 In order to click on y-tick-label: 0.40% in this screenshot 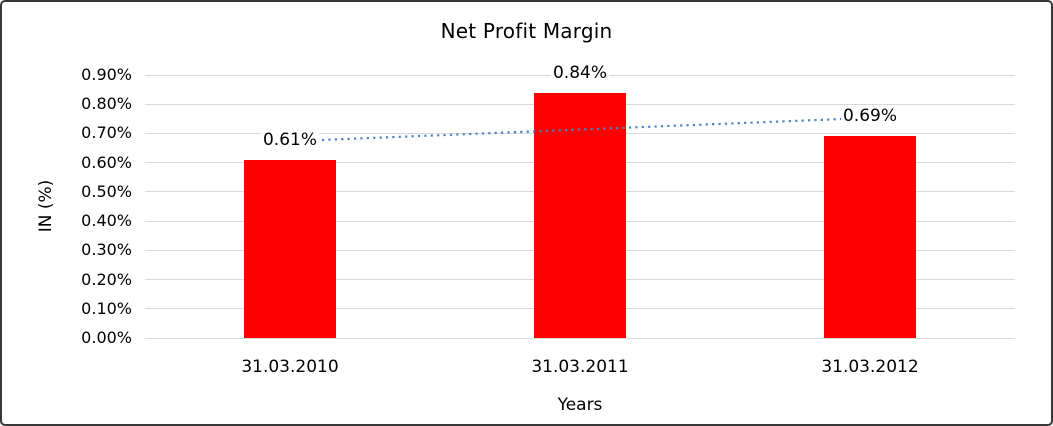, I will do `click(106, 221)`.